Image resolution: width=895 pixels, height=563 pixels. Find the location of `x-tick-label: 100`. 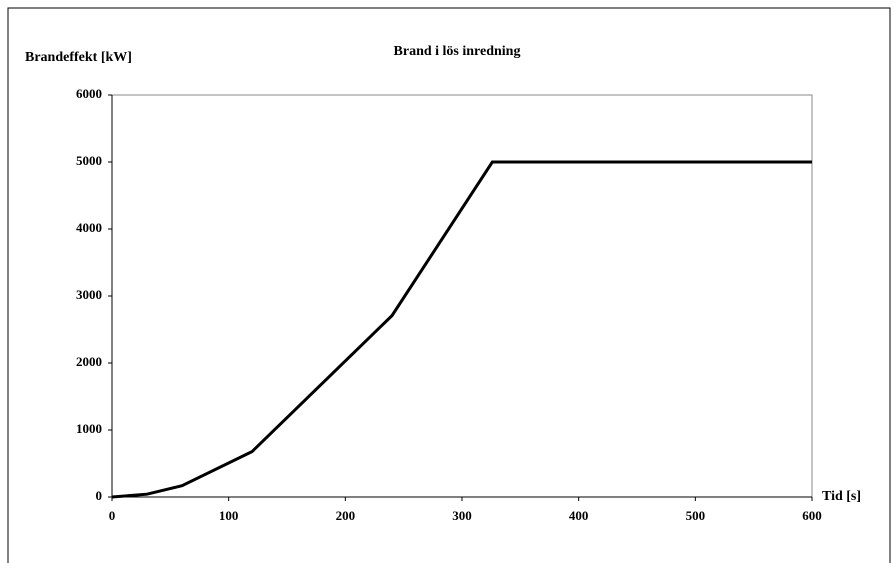

x-tick-label: 100 is located at coordinates (229, 515).